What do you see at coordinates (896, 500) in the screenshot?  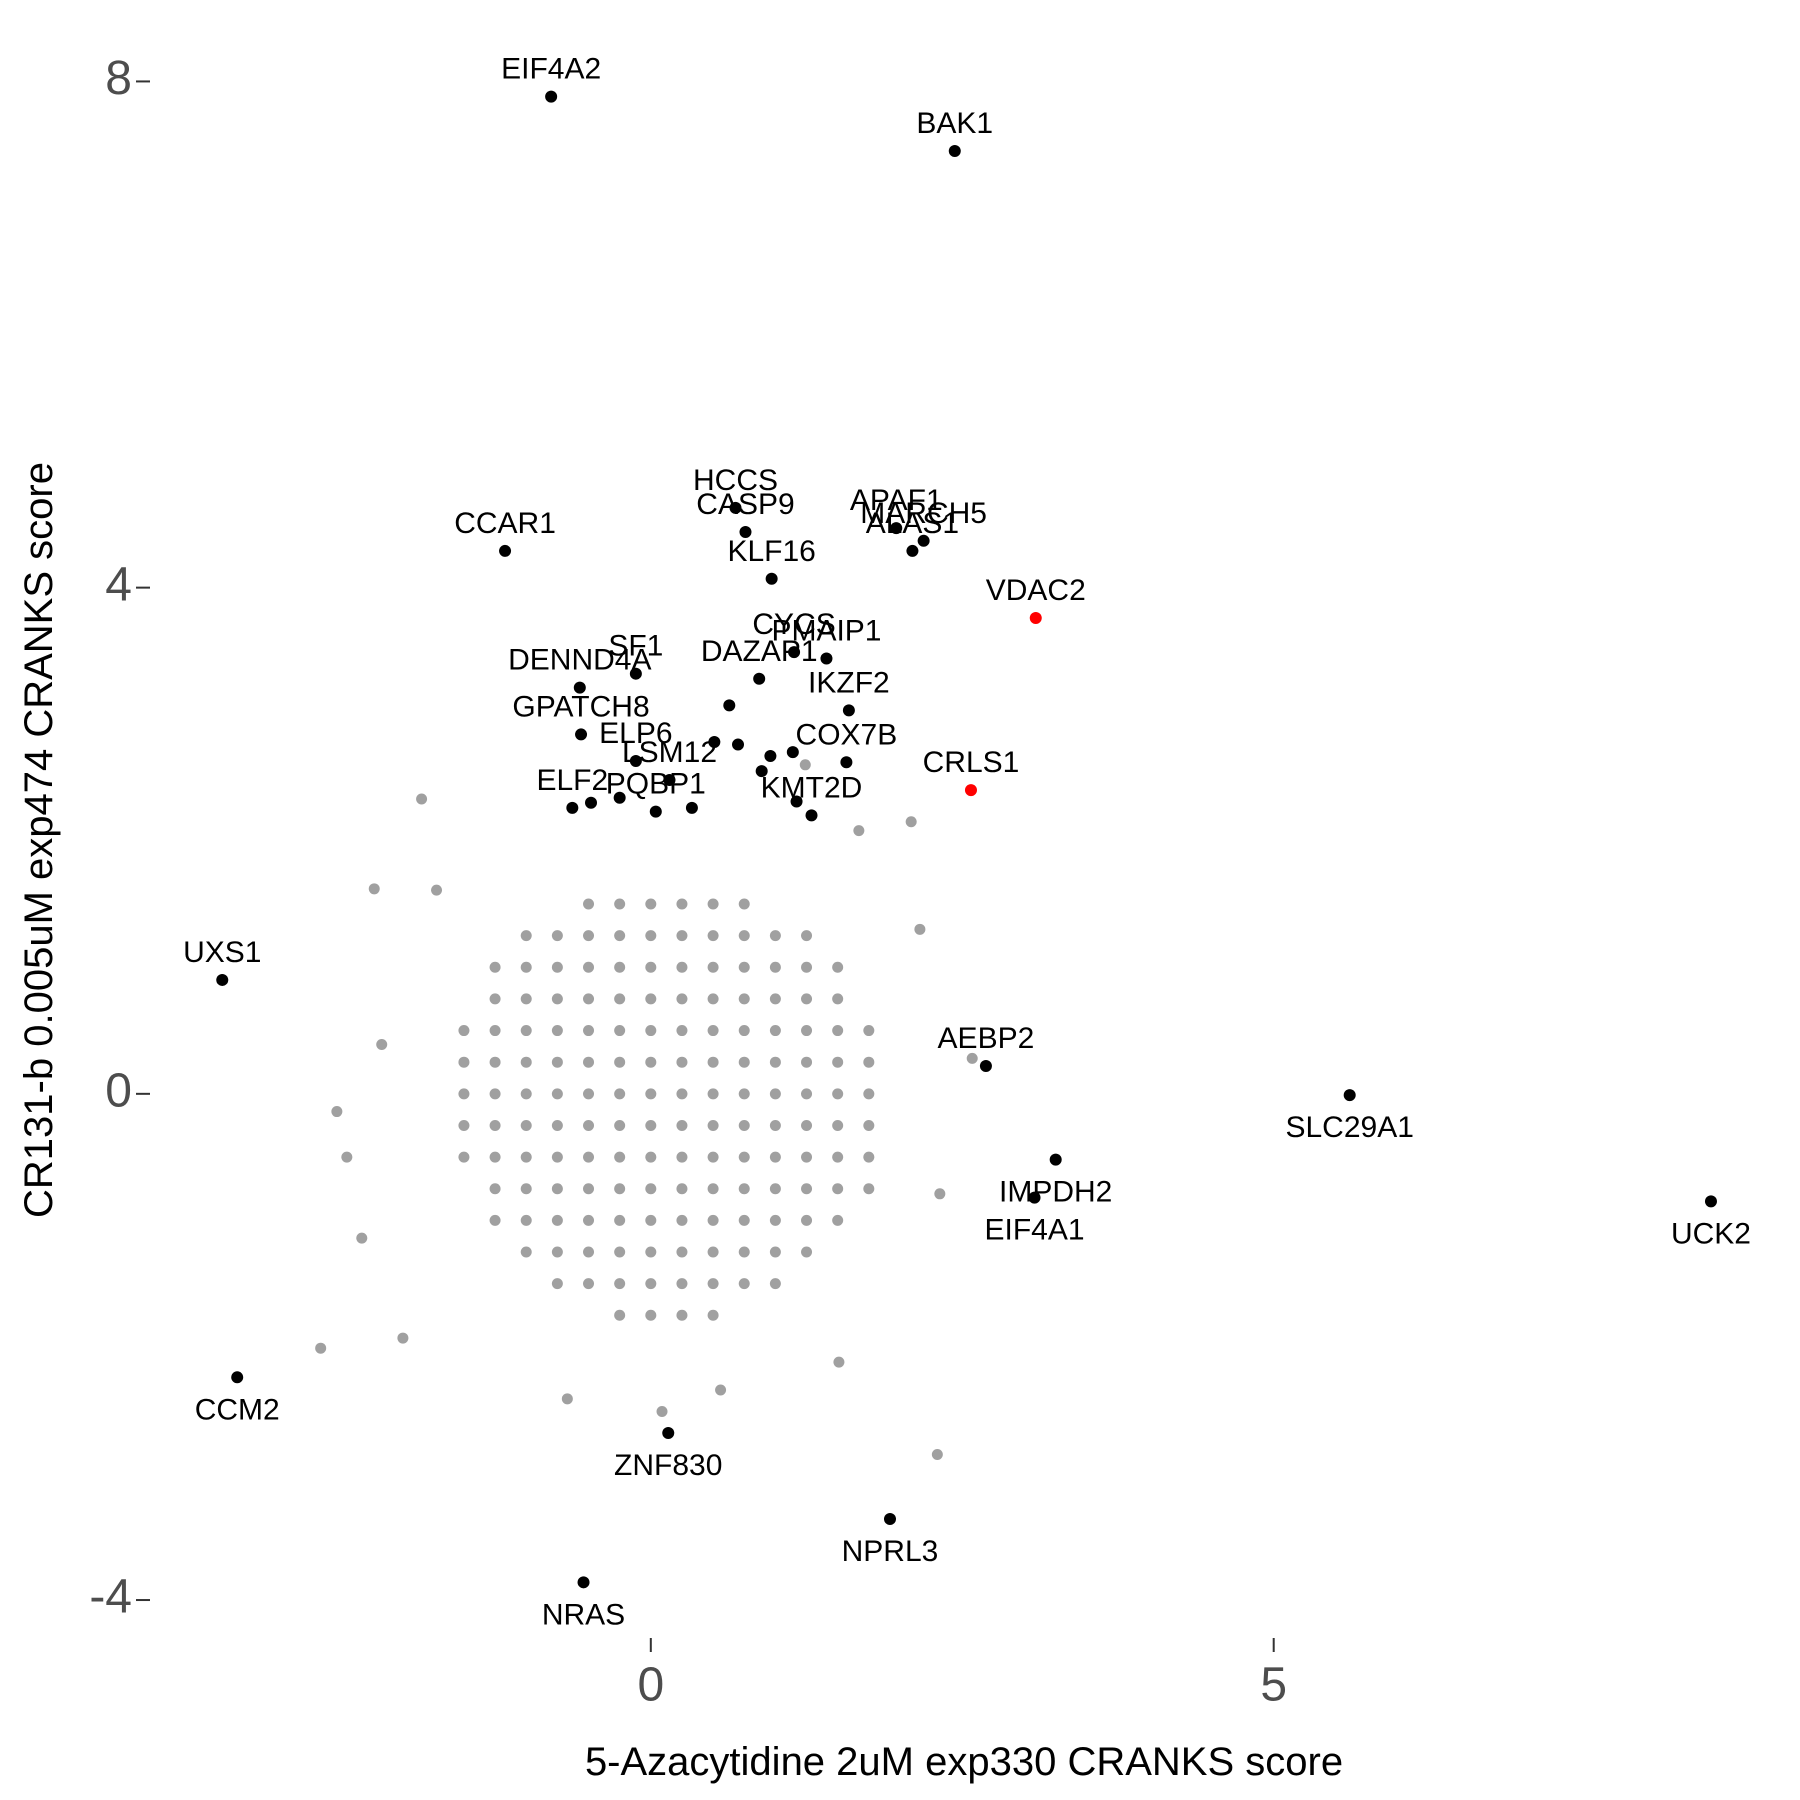 I see `point-label: APAF1` at bounding box center [896, 500].